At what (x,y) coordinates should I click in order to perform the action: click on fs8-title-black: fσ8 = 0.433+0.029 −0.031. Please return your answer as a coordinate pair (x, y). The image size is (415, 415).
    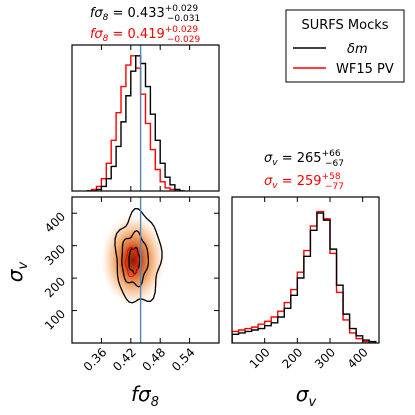
    Looking at the image, I should click on (145, 14).